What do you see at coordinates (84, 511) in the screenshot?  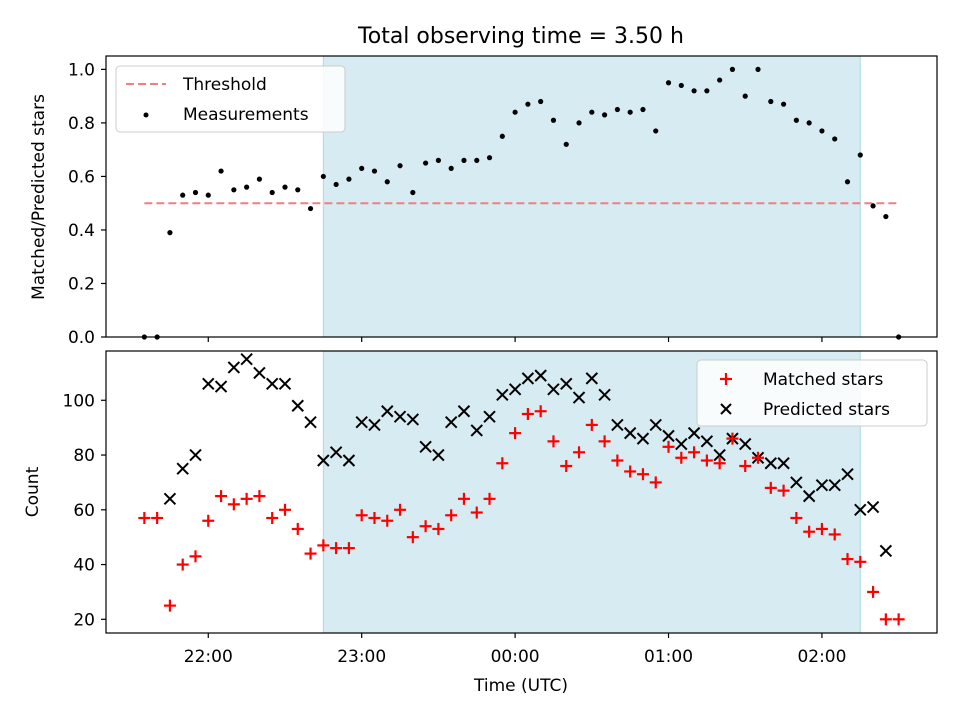 I see `bottom-ytick-label: 60` at bounding box center [84, 511].